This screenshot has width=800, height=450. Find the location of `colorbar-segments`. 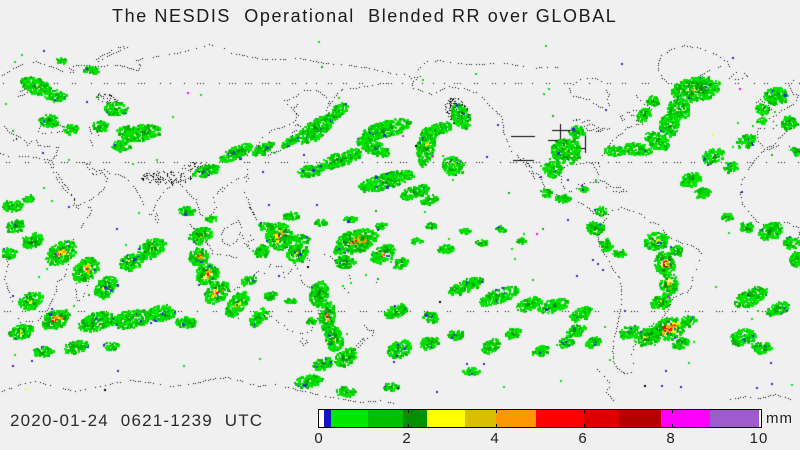

colorbar-segments is located at coordinates (540, 418).